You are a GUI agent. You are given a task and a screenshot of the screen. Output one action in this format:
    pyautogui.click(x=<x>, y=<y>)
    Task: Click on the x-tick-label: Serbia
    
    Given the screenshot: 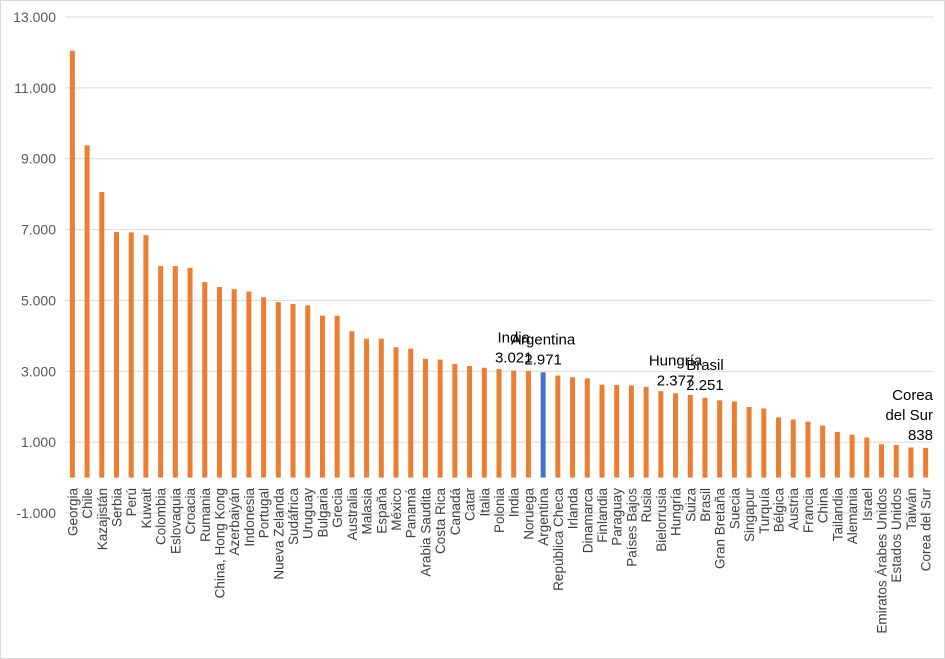 What is the action you would take?
    pyautogui.click(x=116, y=508)
    